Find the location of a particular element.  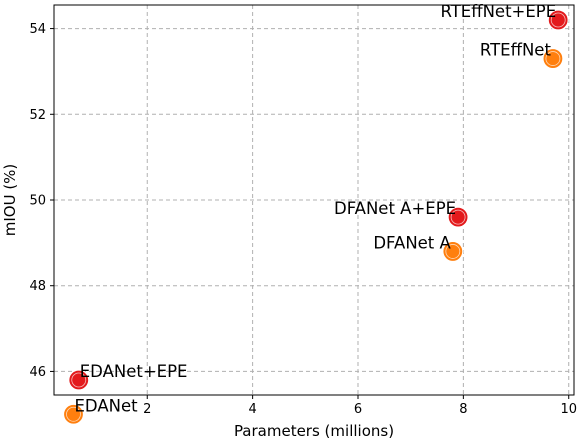

y-axis-label: mIOU (%) is located at coordinates (10, 200).